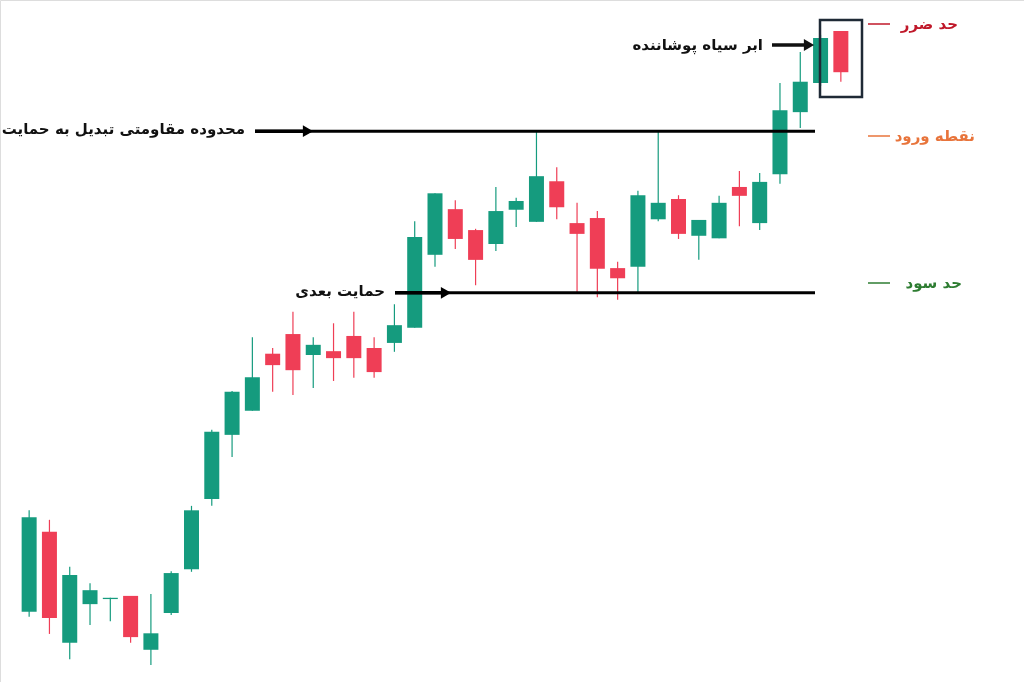  I want to click on text: حد سود, so click(933, 283).